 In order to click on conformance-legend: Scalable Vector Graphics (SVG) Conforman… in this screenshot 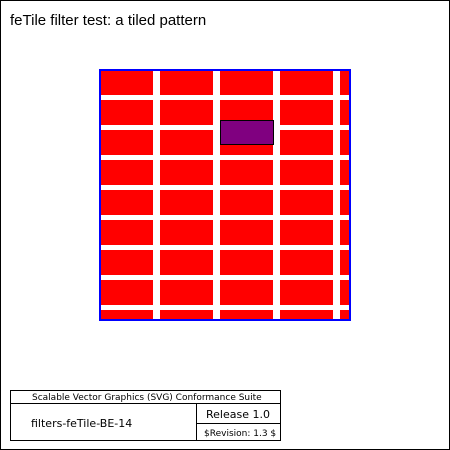, I will do `click(145, 415)`.